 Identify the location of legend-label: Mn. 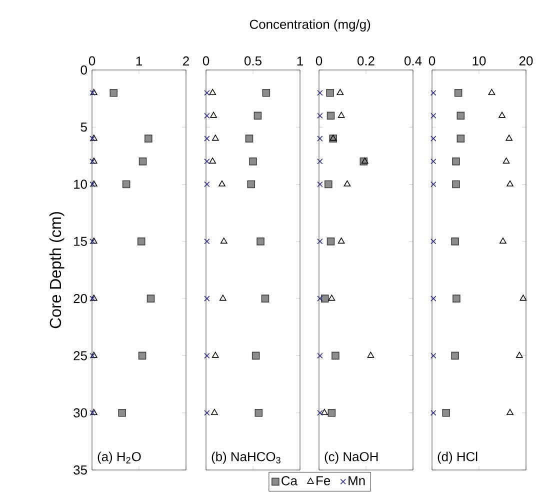
(356, 481).